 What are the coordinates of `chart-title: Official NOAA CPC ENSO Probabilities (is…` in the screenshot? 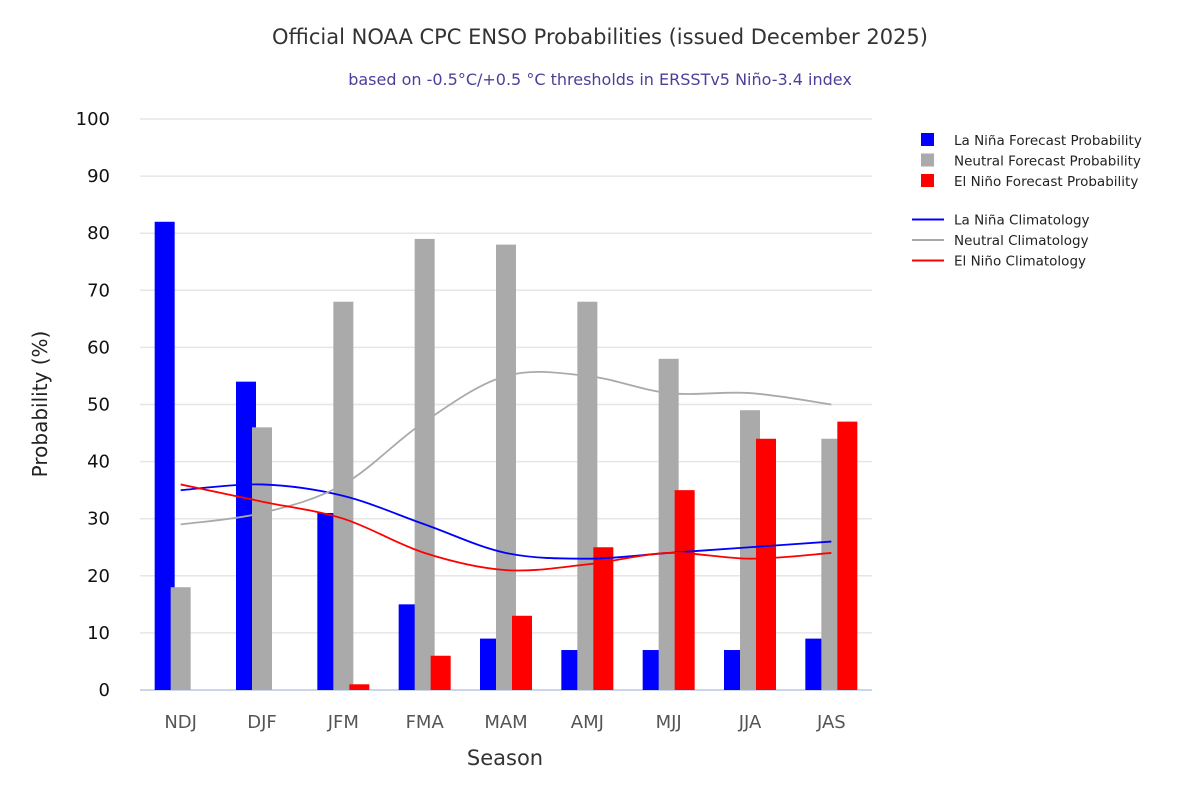 It's located at (600, 37).